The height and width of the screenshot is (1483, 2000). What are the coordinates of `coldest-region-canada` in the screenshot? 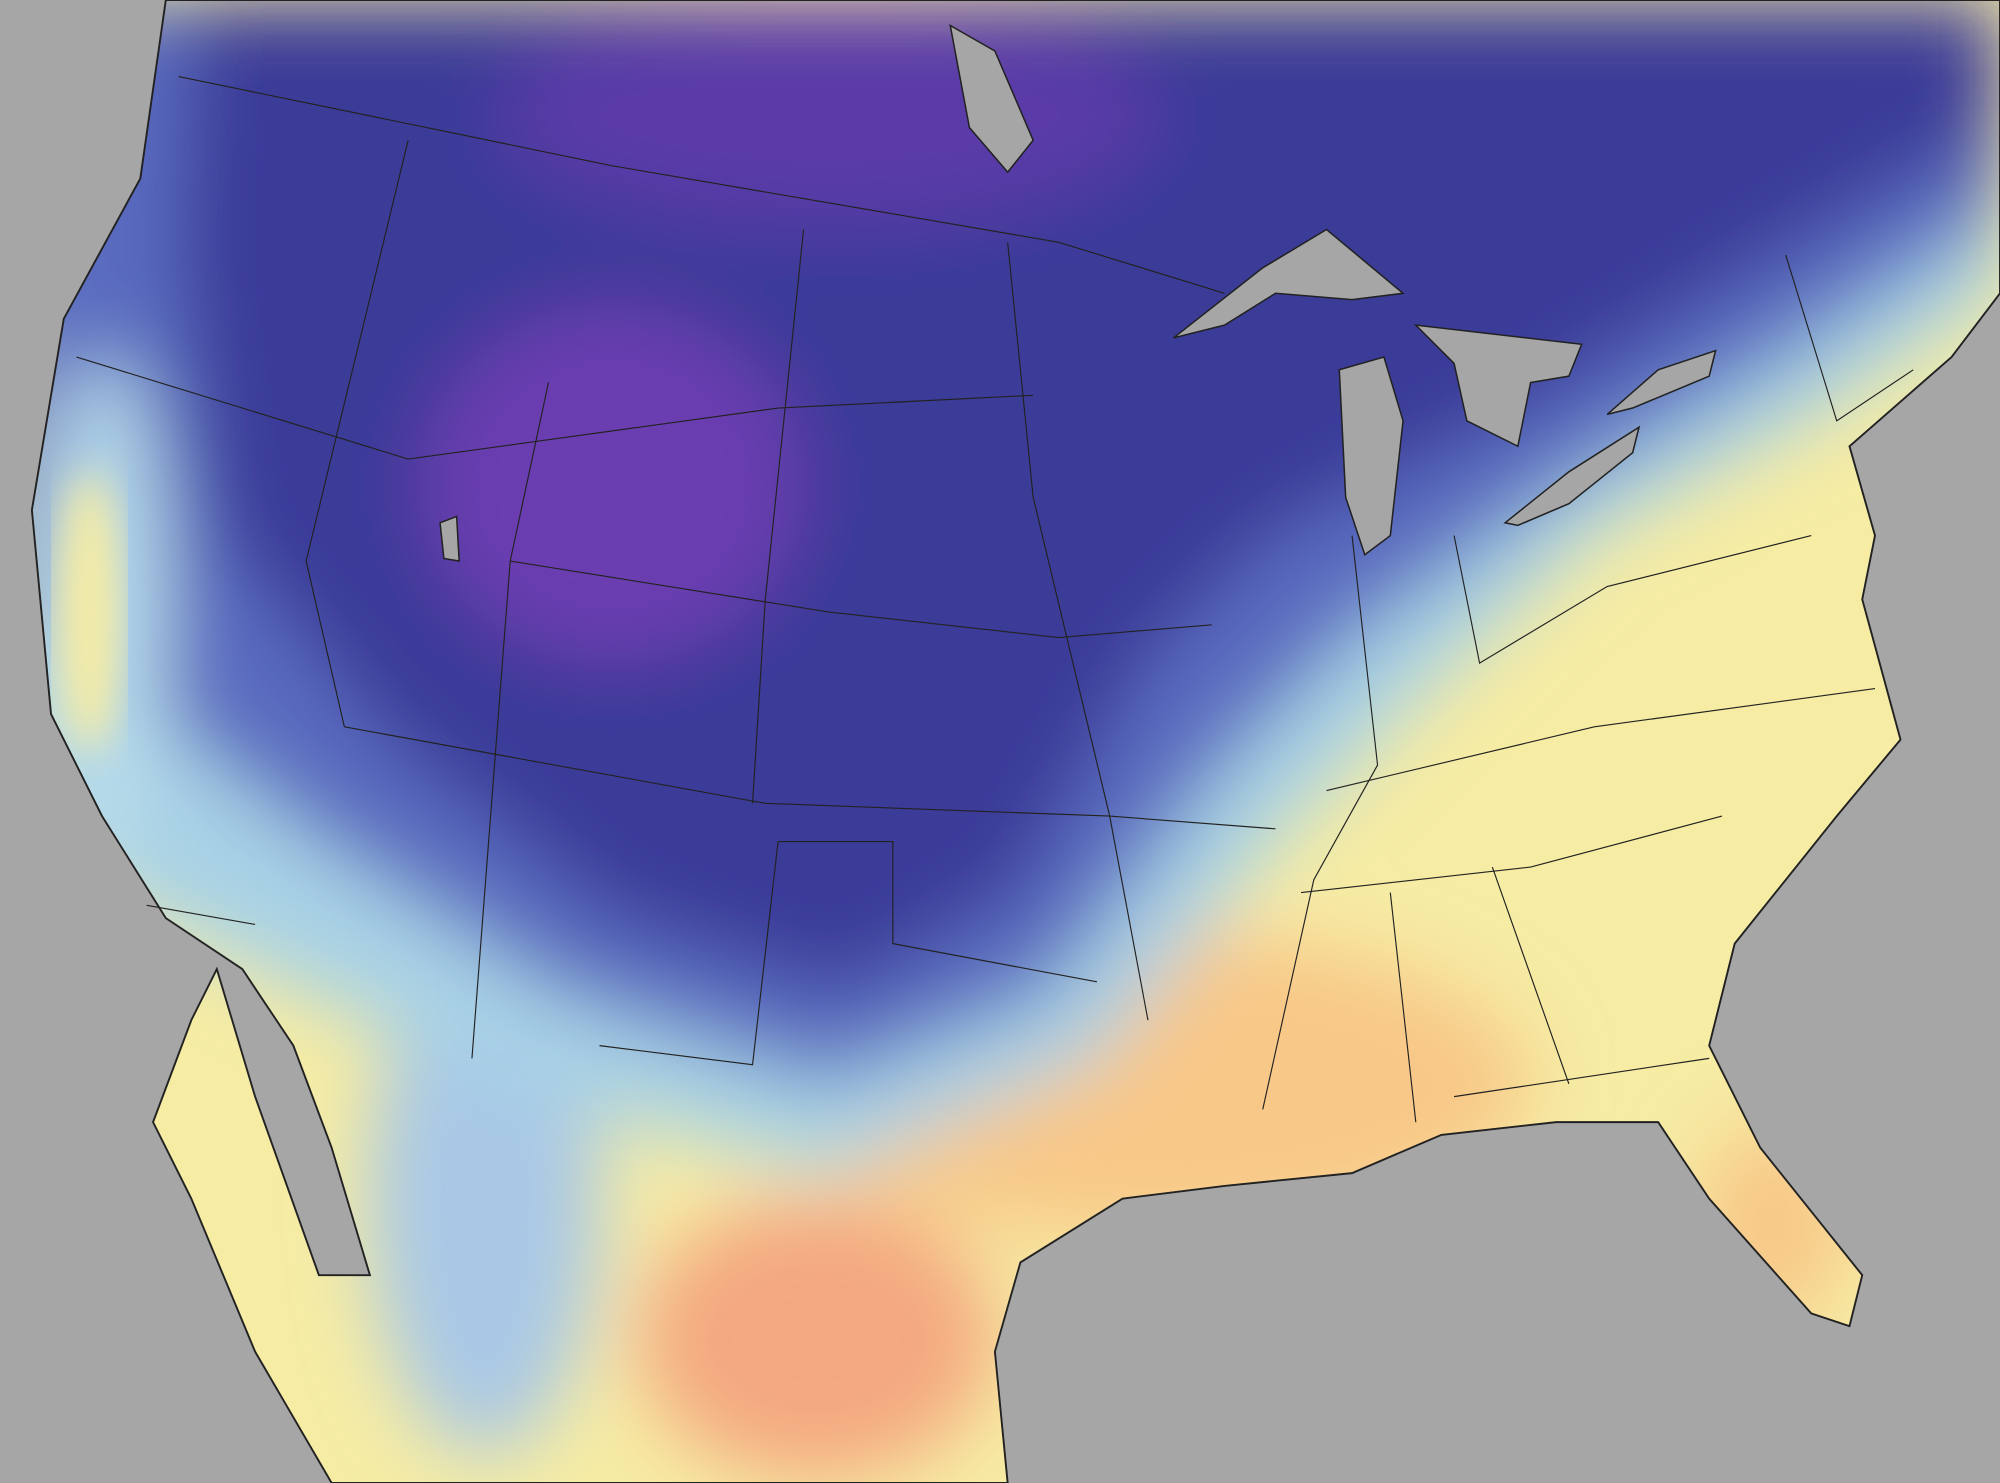 It's located at (829, 115).